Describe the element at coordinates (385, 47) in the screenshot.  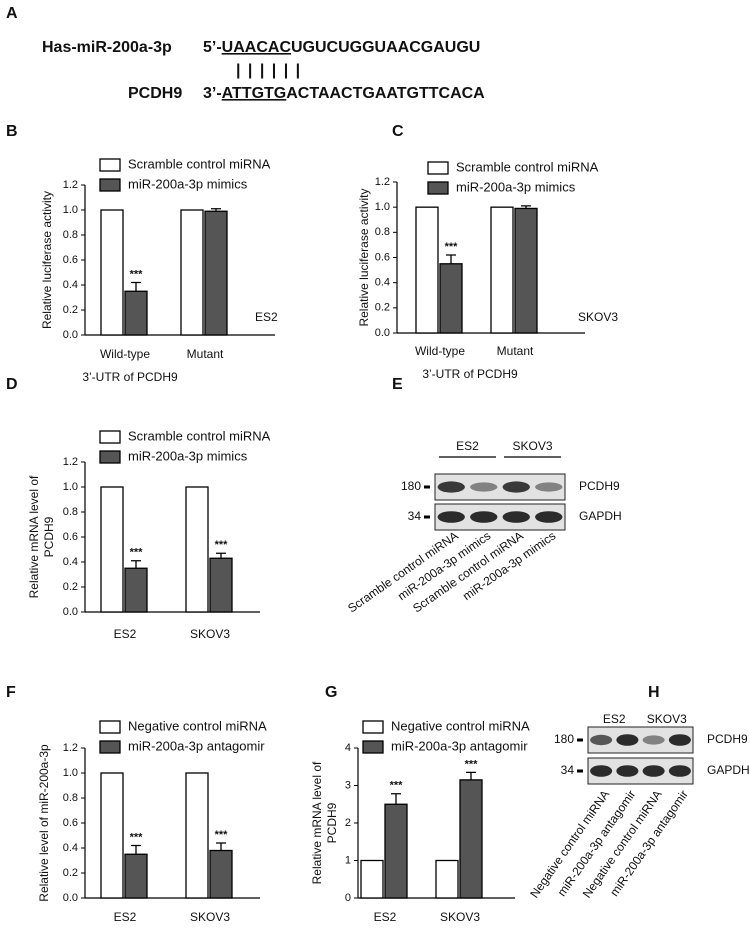
I see `sequence-rest: UGUCUGGUAACGAUGU` at that location.